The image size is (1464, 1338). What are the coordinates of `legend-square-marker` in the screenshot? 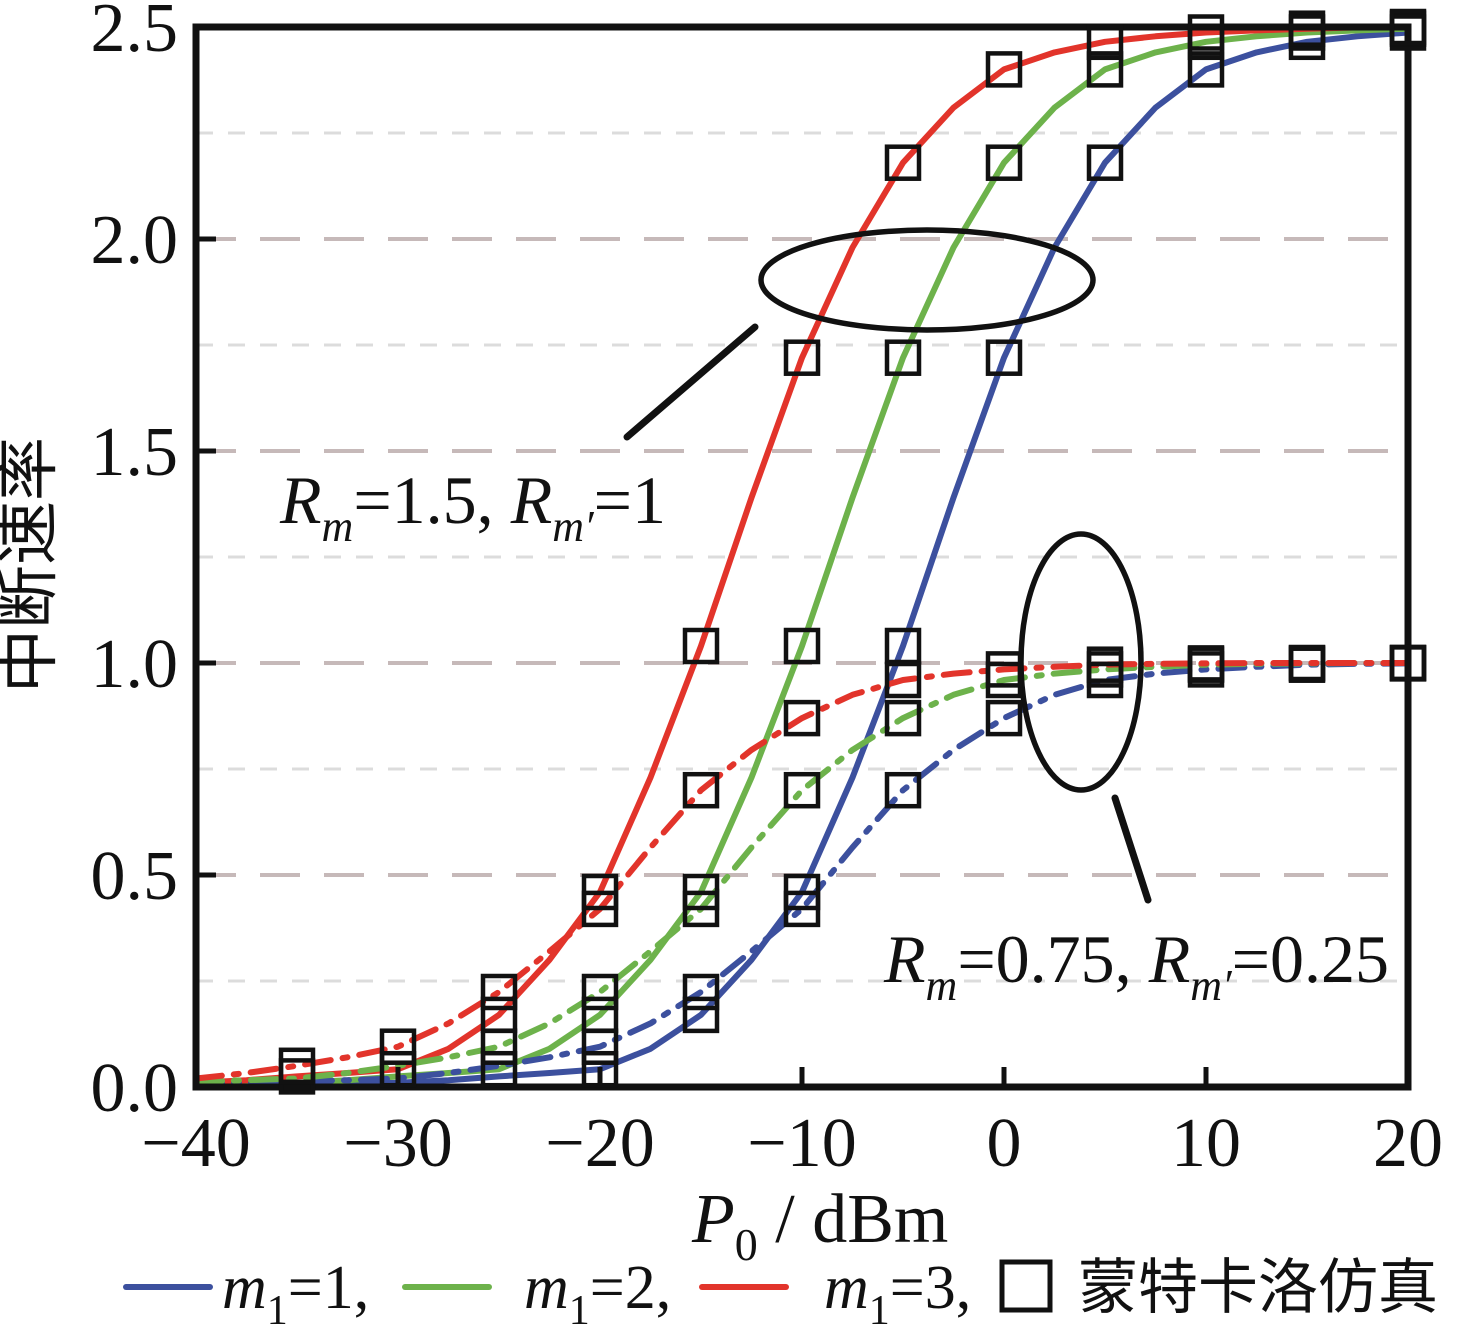 It's located at (1026, 1286).